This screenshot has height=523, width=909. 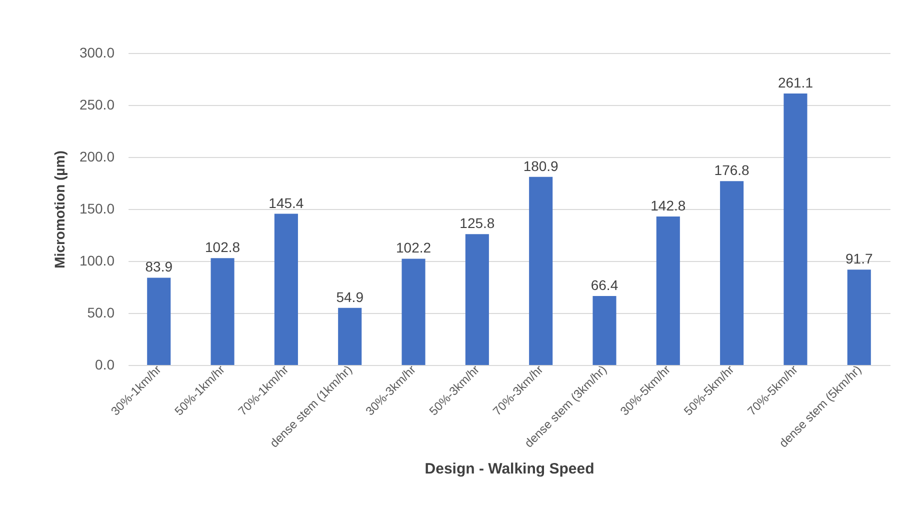 What do you see at coordinates (732, 170) in the screenshot?
I see `data-label: 176.8` at bounding box center [732, 170].